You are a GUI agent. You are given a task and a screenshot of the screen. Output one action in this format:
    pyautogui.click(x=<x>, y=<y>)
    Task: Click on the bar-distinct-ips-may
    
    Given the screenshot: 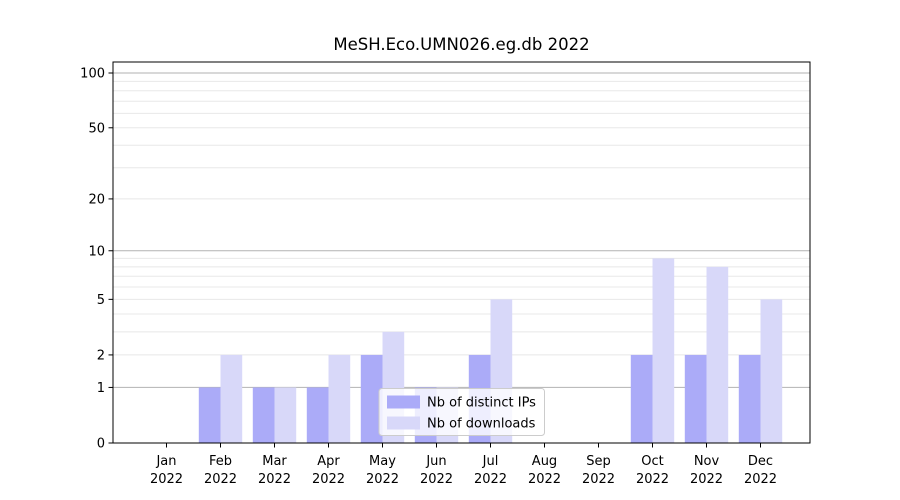 What is the action you would take?
    pyautogui.click(x=371, y=398)
    